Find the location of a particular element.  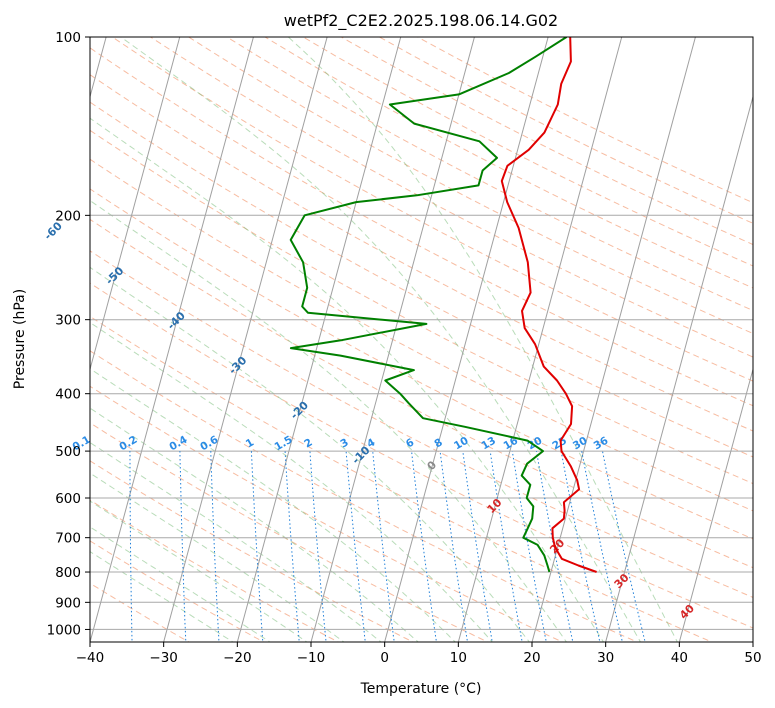

chart-title: wetPf2_C2E2.2025.198.06.14.G02 is located at coordinates (421, 21).